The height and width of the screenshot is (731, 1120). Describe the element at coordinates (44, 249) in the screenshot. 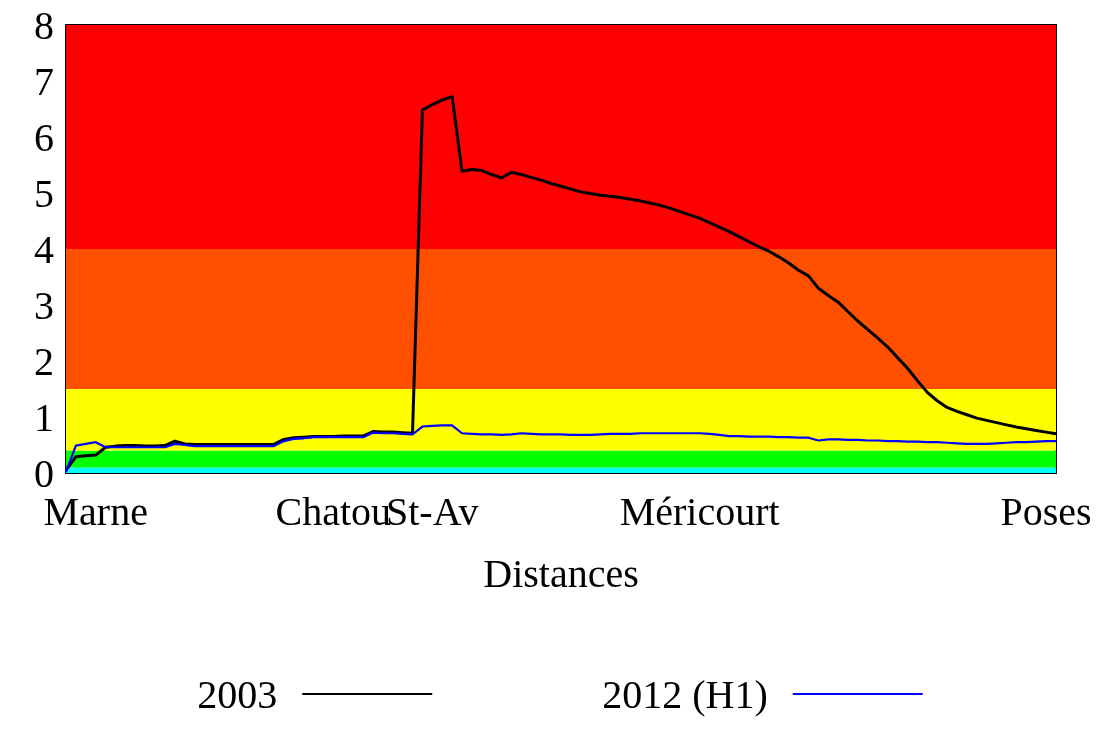

I see `y-tick-label: 4` at that location.